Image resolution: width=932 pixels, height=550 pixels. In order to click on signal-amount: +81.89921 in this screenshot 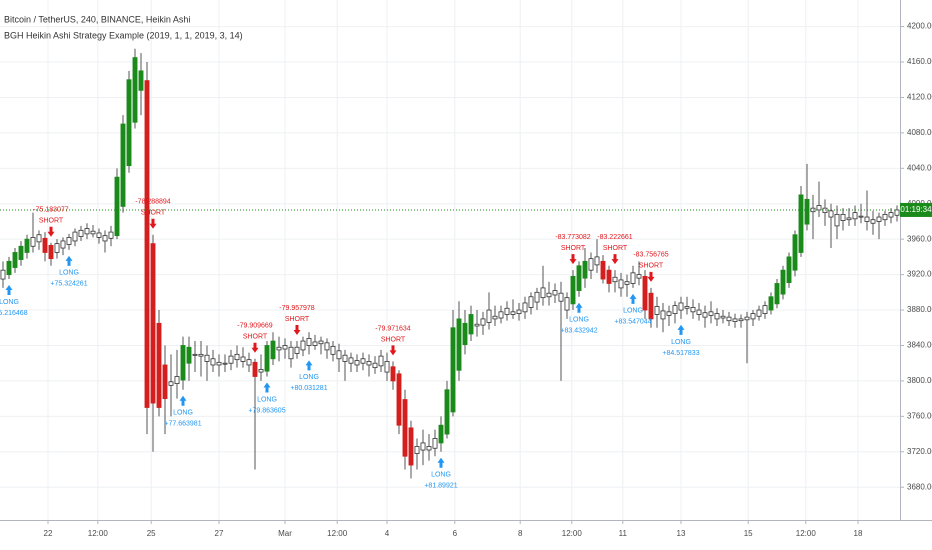, I will do `click(440, 486)`.